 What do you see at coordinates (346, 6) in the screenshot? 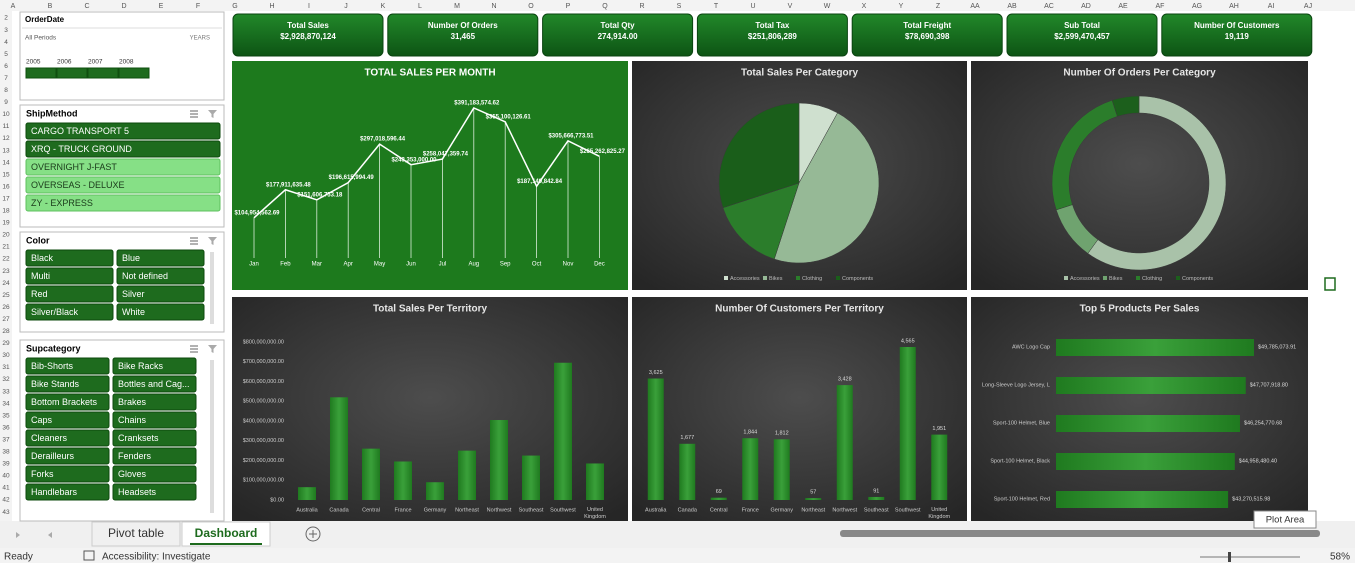
I see `column-letter: J` at bounding box center [346, 6].